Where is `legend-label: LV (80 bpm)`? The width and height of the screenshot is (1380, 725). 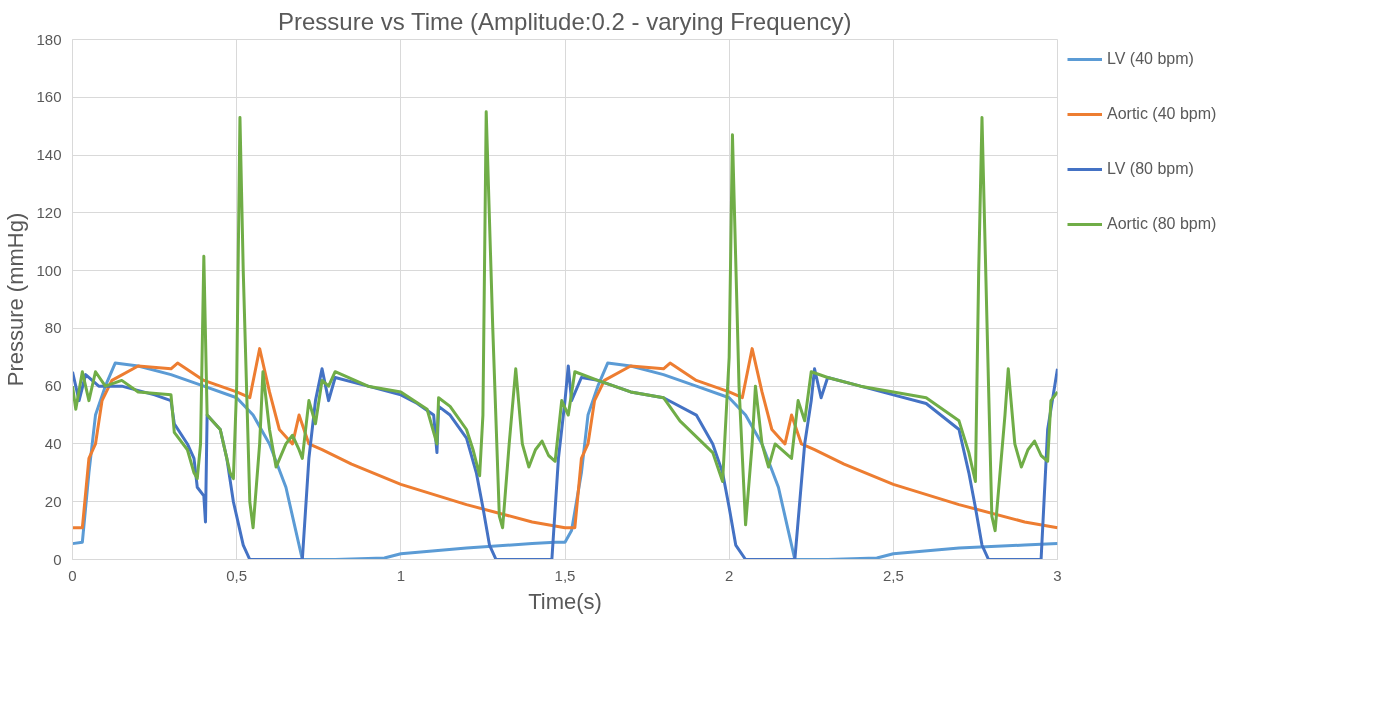 legend-label: LV (80 bpm) is located at coordinates (1150, 169).